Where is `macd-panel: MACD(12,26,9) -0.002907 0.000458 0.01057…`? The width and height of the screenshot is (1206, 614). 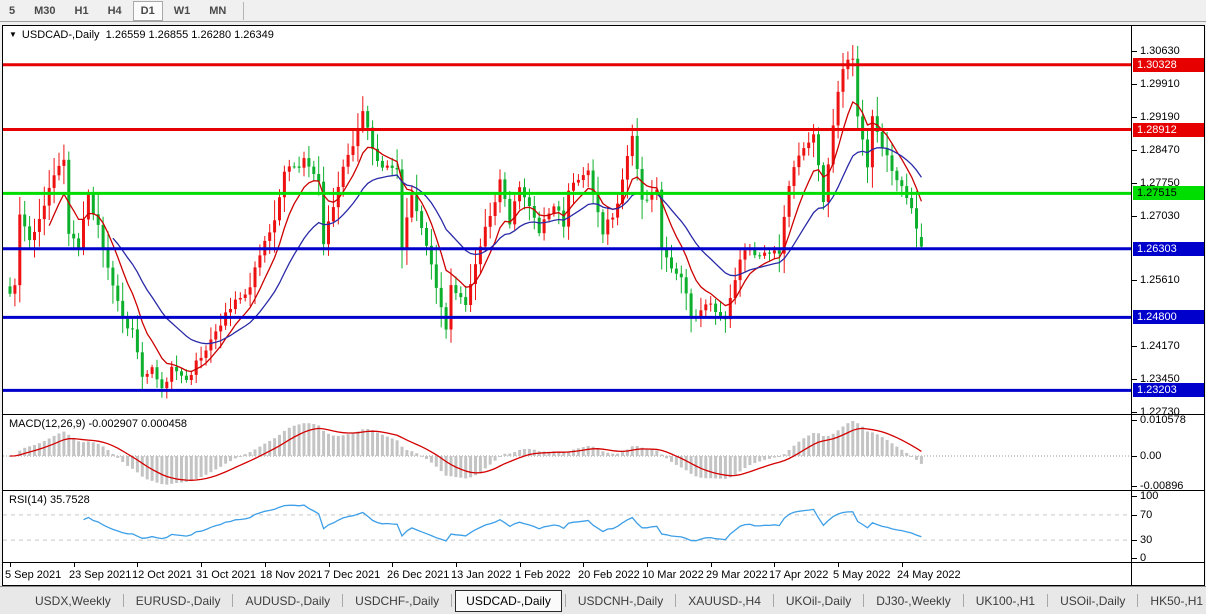
macd-panel: MACD(12,26,9) -0.002907 0.000458 0.01057… is located at coordinates (603, 453).